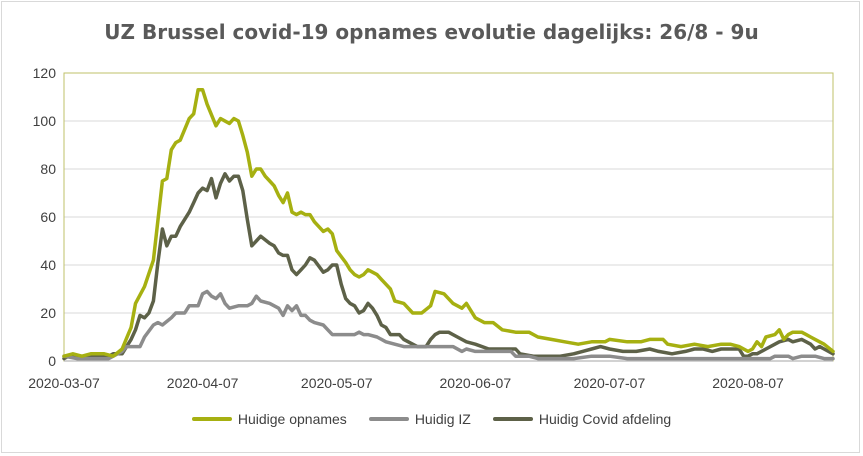  I want to click on series-line-iz, so click(448, 325).